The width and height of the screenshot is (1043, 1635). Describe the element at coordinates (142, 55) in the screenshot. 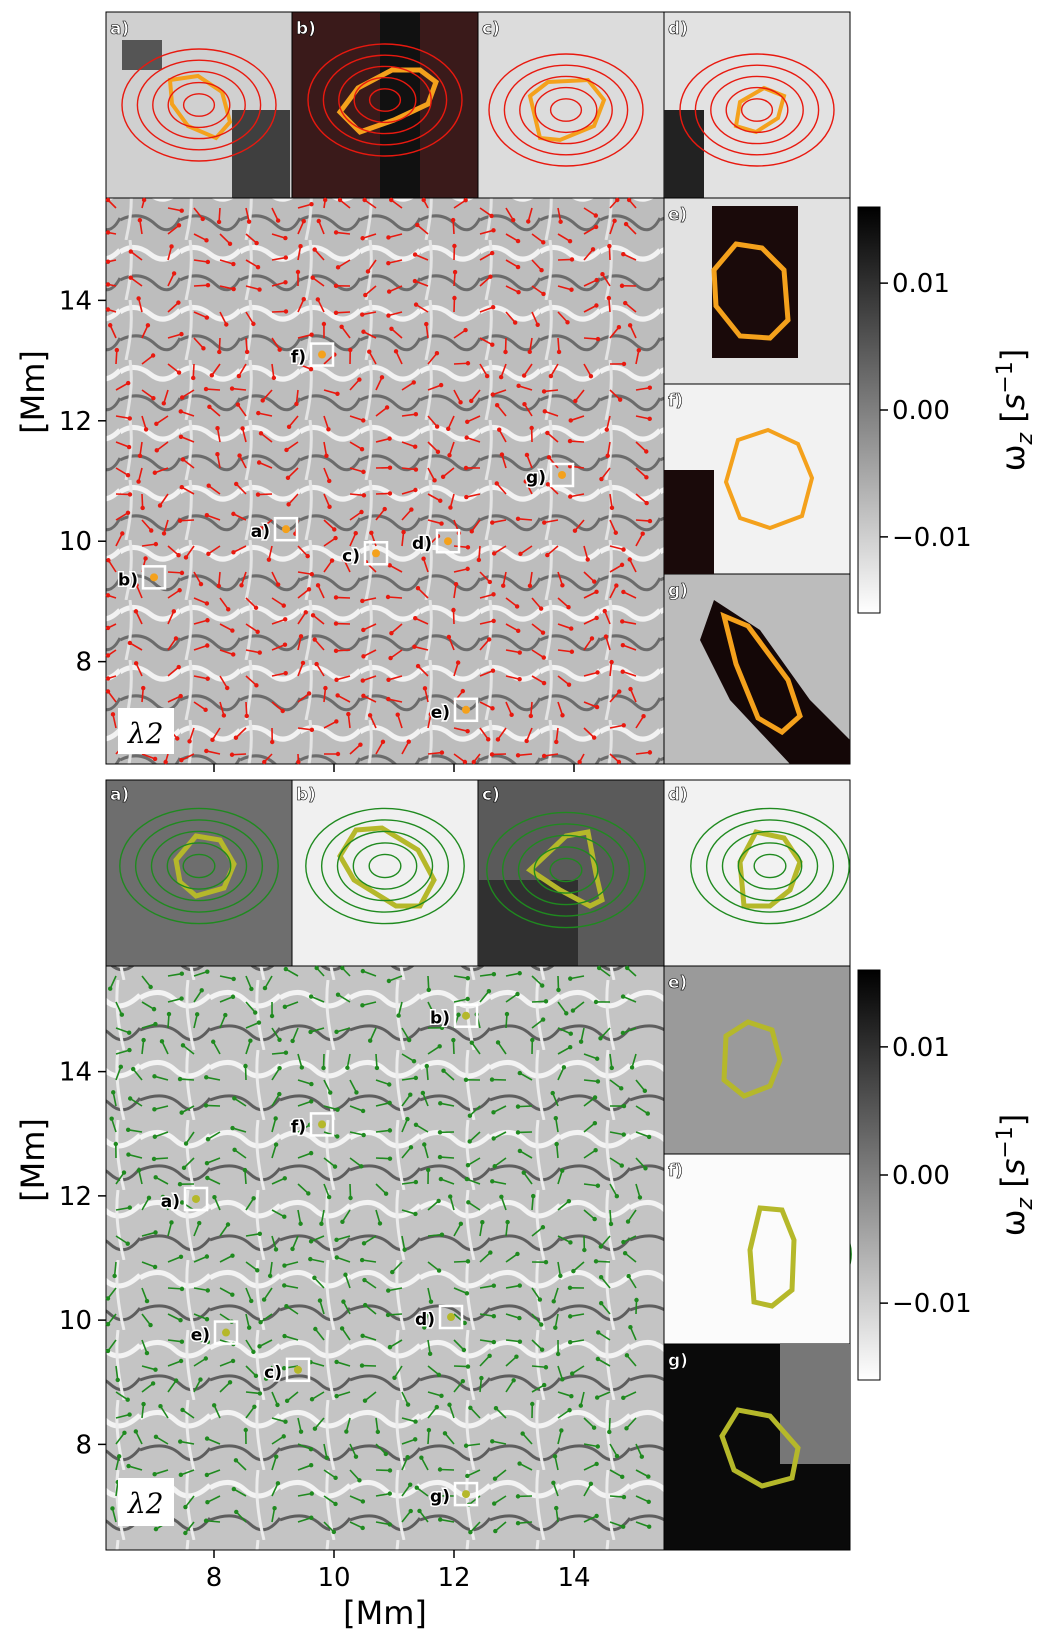

I see `top-inset-a-dark` at that location.